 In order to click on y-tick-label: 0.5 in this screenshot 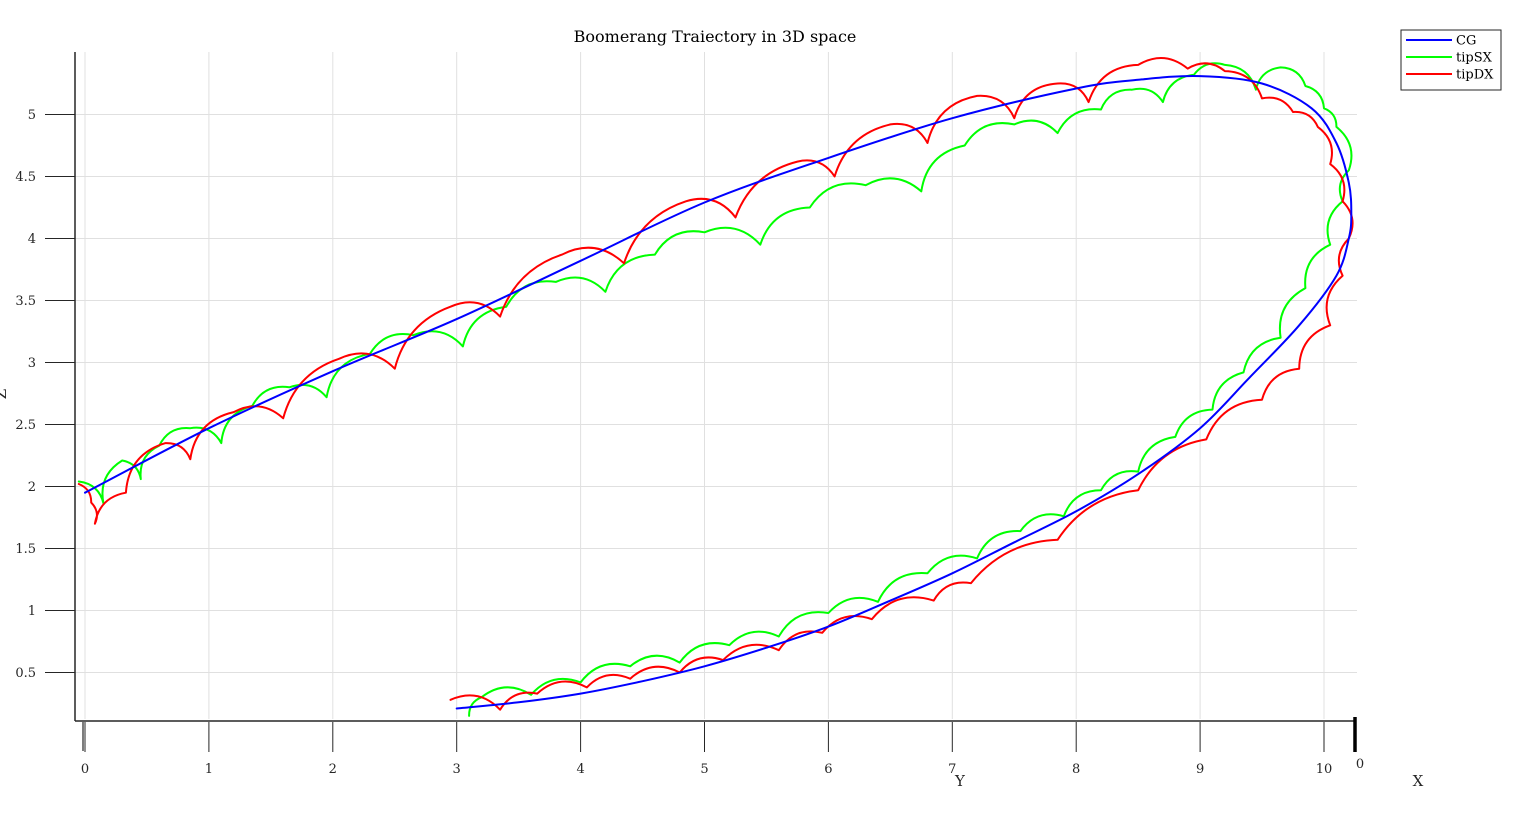, I will do `click(25, 673)`.